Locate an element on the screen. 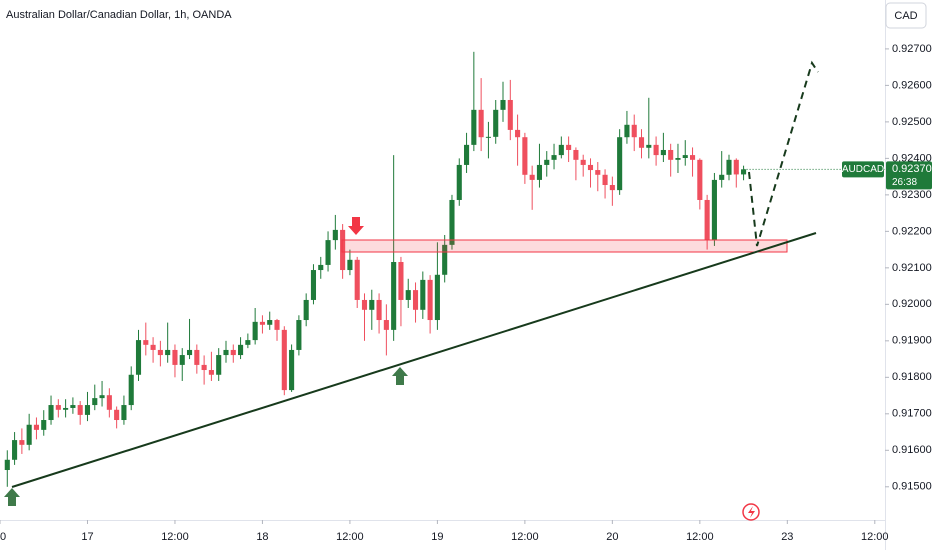 The width and height of the screenshot is (932, 550). x-tick-label: 19 is located at coordinates (437, 537).